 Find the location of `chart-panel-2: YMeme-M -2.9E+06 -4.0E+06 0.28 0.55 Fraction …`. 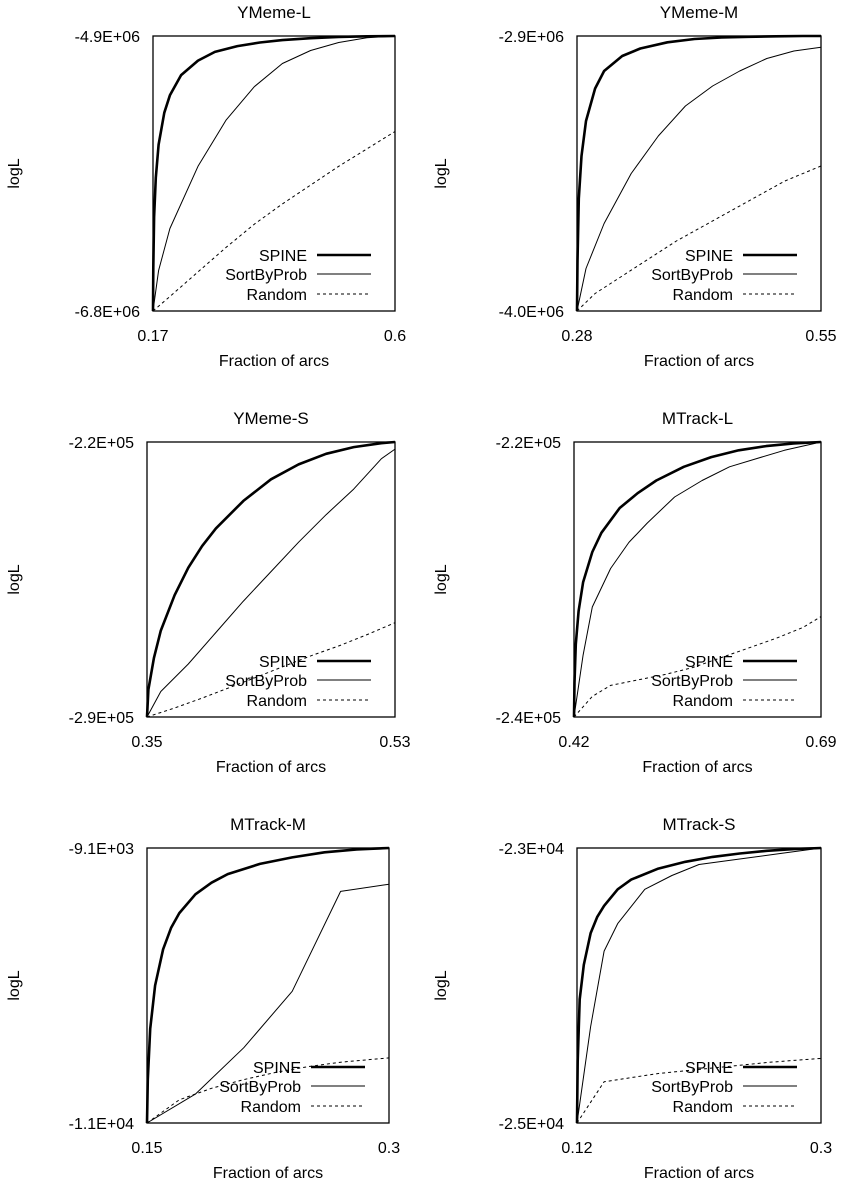

chart-panel-2: YMeme-M -2.9E+06 -4.0E+06 0.28 0.55 Fraction … is located at coordinates (635, 186).